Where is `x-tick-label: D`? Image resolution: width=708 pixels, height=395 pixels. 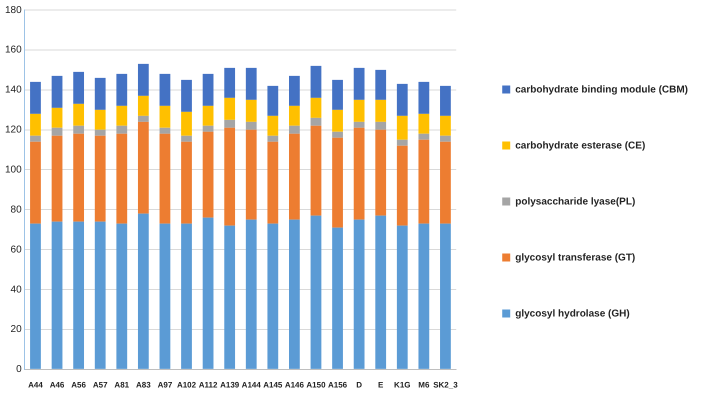 x-tick-label: D is located at coordinates (359, 385).